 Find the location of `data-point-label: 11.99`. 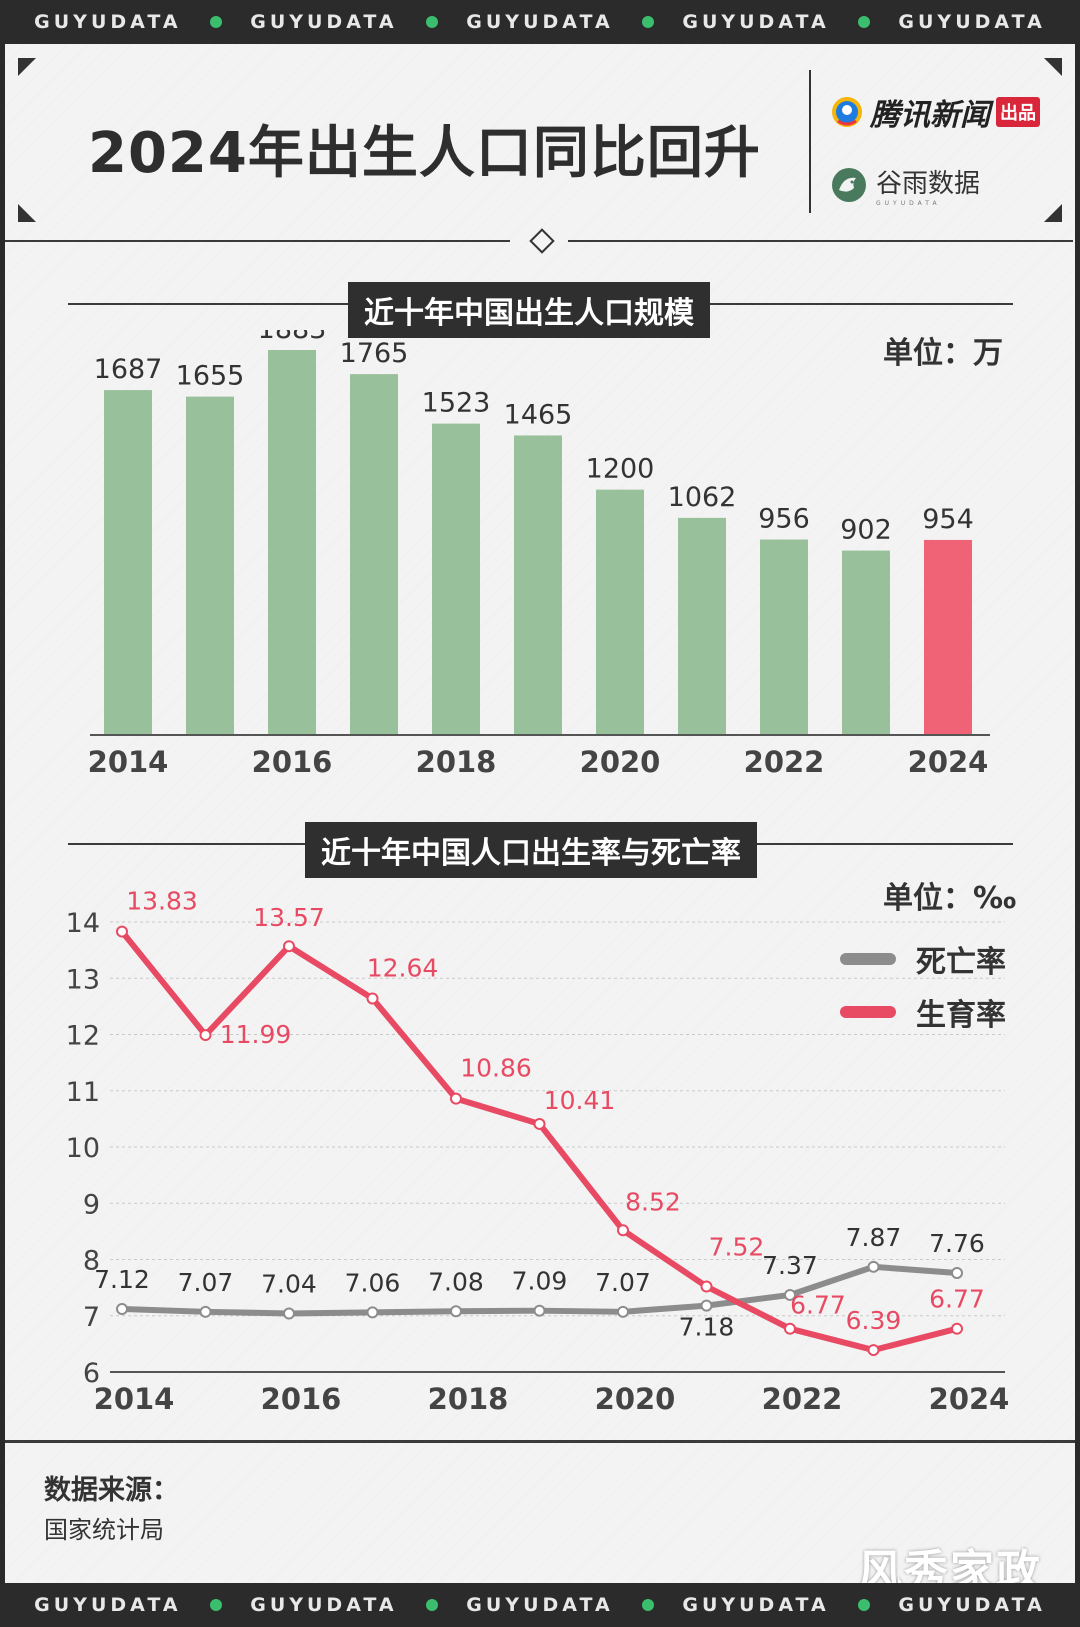

data-point-label: 11.99 is located at coordinates (256, 1034).